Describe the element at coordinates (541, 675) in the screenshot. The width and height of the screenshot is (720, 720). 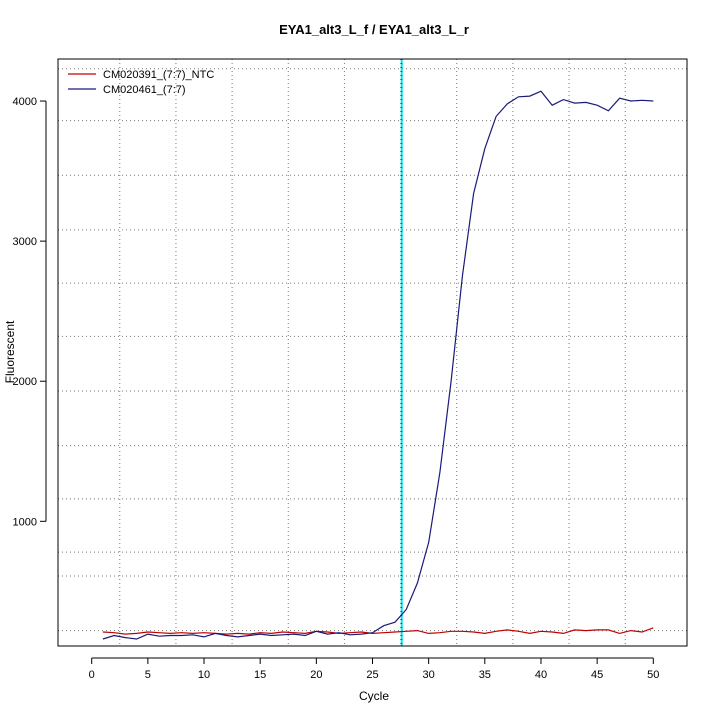
I see `x-tick-label-8: 40` at that location.